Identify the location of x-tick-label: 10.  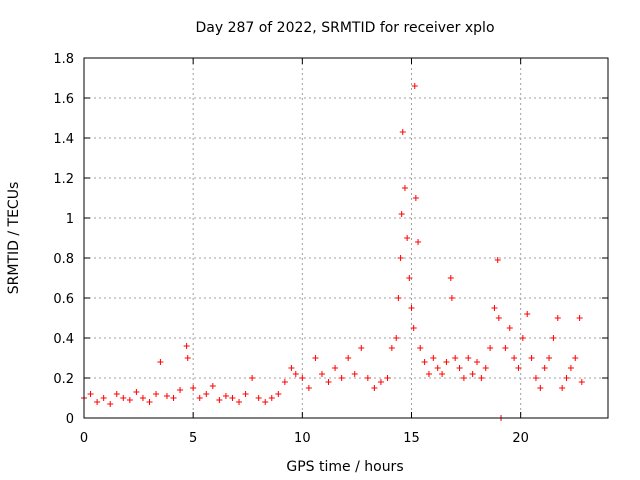
(302, 438).